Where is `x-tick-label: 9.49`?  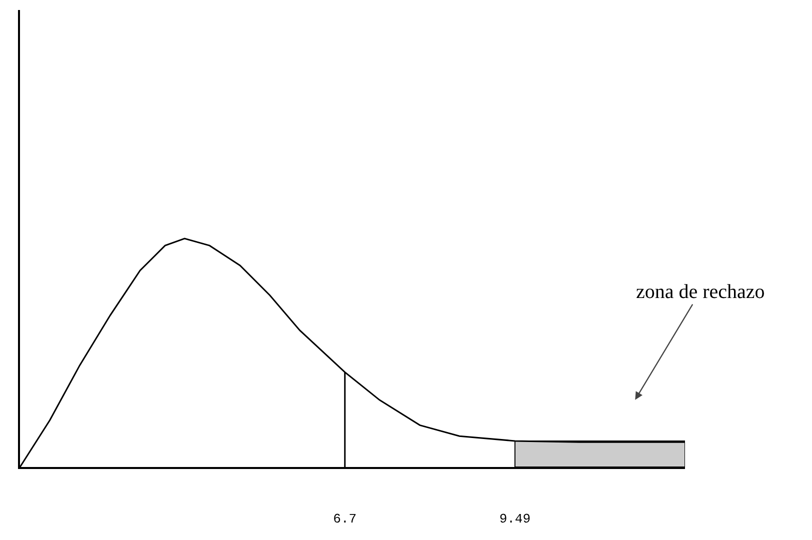
x-tick-label: 9.49 is located at coordinates (515, 519).